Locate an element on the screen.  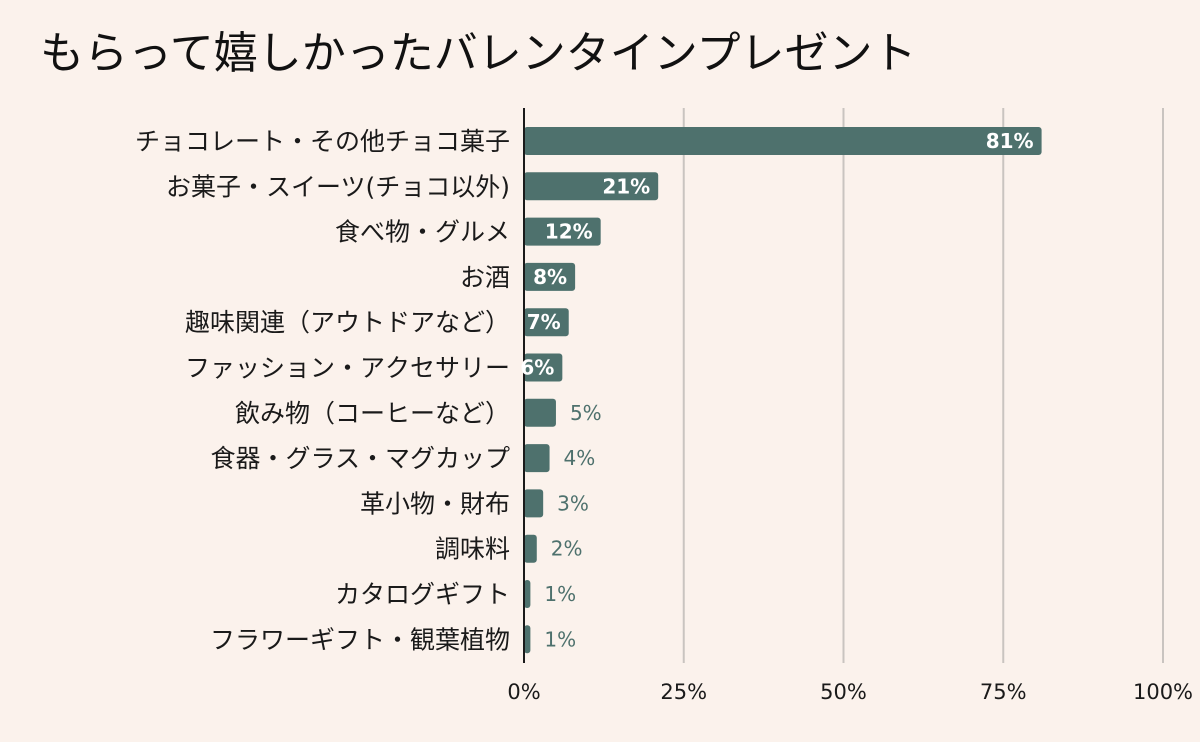
x-tick-label: 0% is located at coordinates (523, 692).